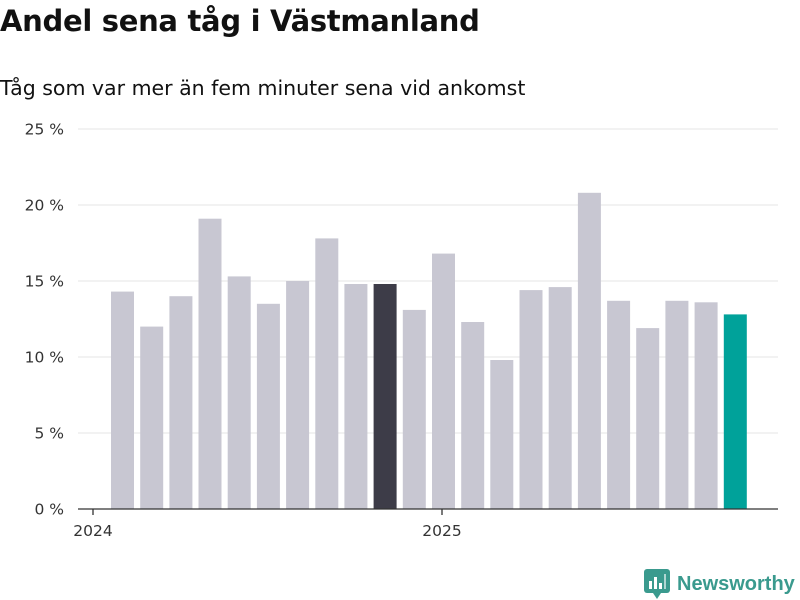  Describe the element at coordinates (736, 583) in the screenshot. I see `brand-name: Newsworthy` at that location.